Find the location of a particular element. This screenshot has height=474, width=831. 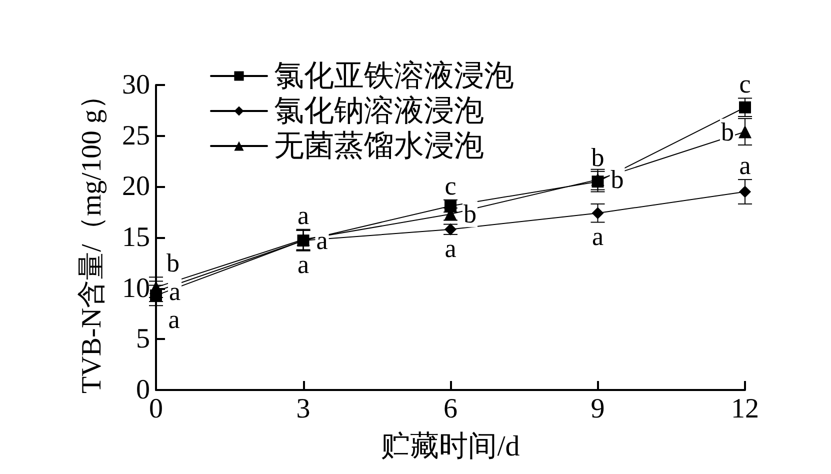

x-tick-label: 6 is located at coordinates (451, 409).